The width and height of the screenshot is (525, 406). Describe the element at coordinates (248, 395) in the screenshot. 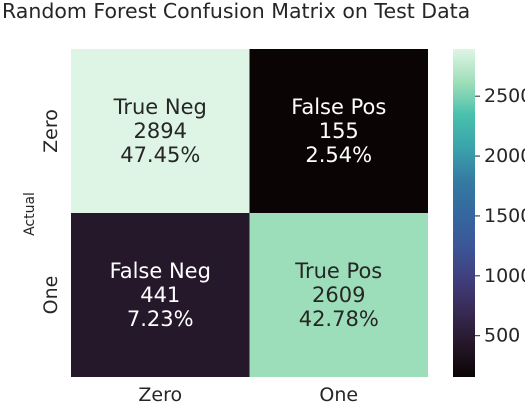

I see `col-tick-labels: Zero One` at that location.